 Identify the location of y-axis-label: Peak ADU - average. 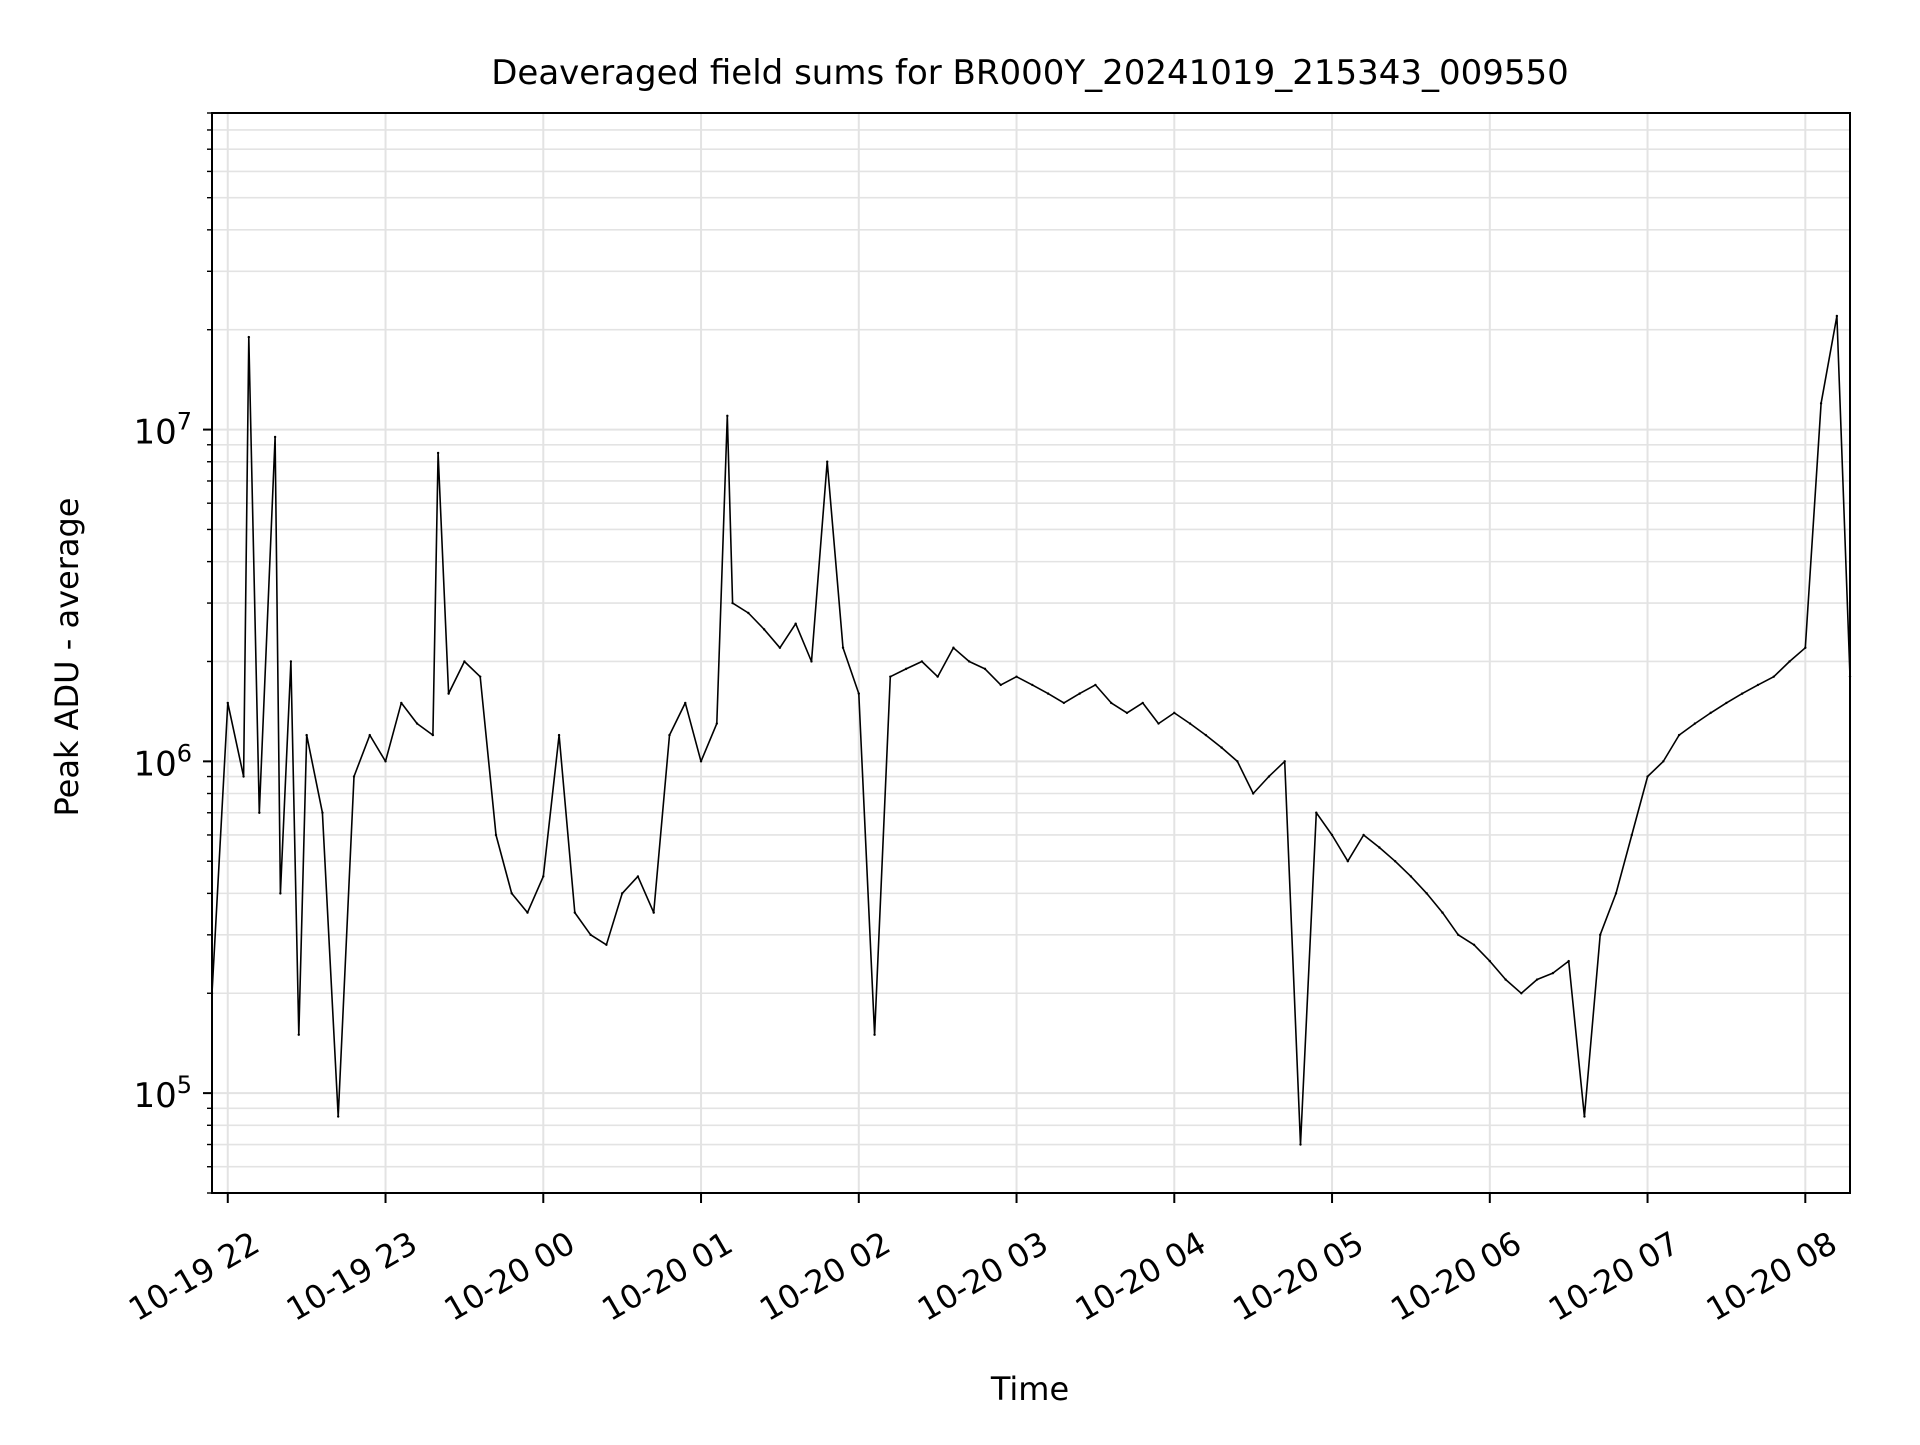
(67, 657).